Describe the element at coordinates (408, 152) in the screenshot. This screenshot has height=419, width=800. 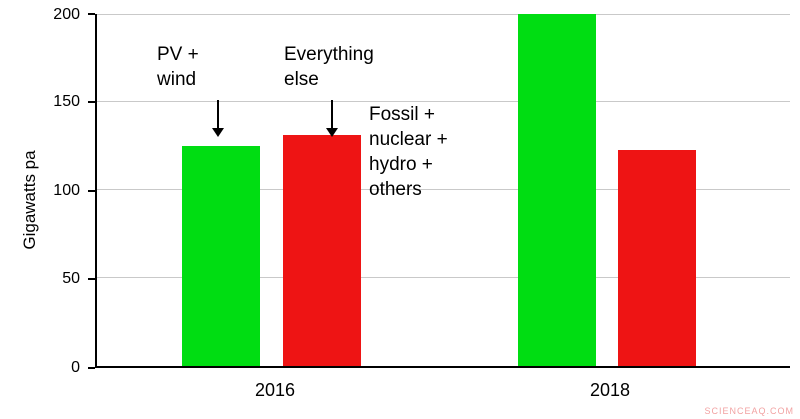
I see `annotation-fossil: Fossil + nuclear + hydro + others` at that location.